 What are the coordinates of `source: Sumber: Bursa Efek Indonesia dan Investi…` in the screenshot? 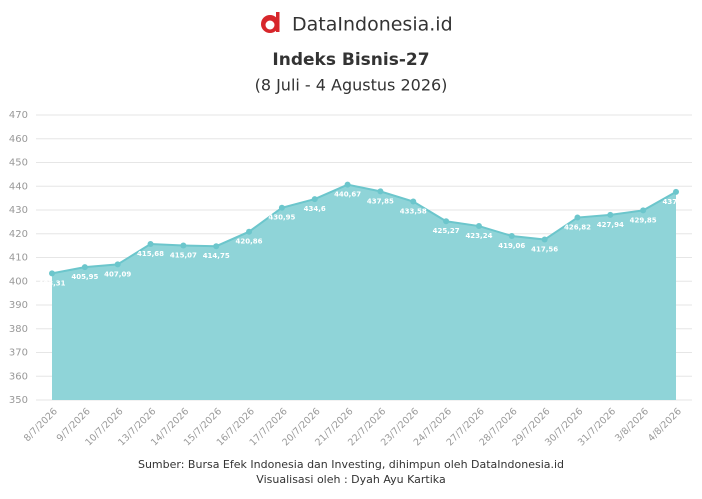 It's located at (351, 464).